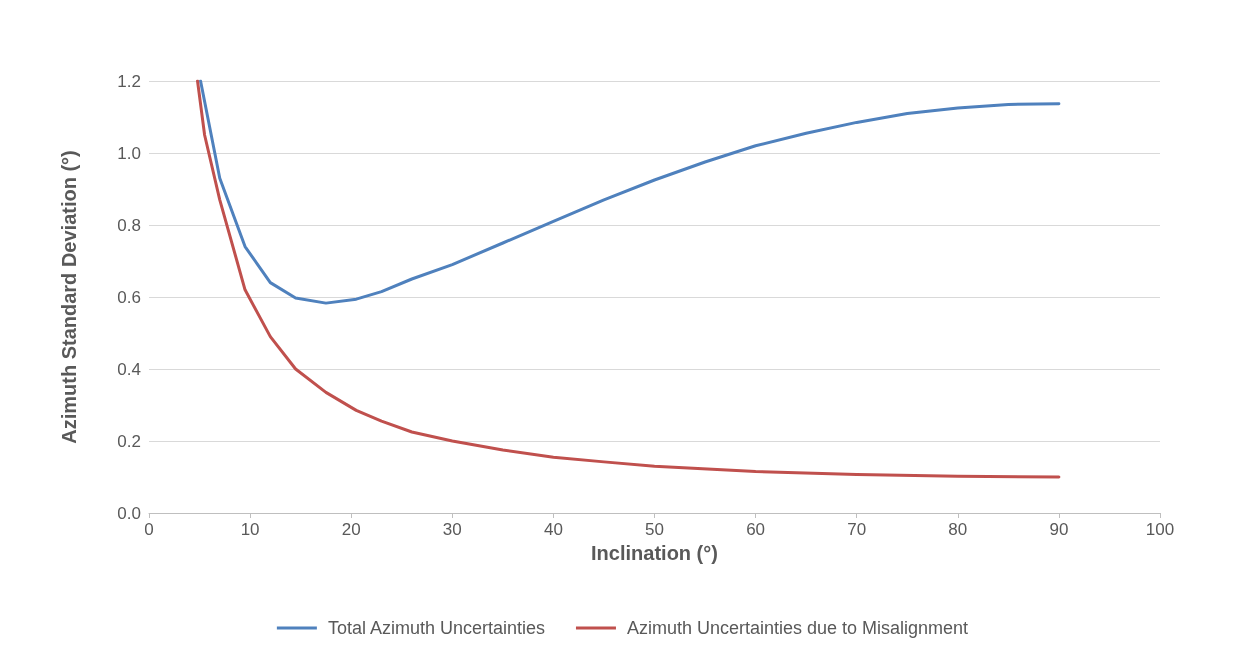 The image size is (1245, 660). What do you see at coordinates (654, 553) in the screenshot?
I see `x-axis-title: Inclination (°)` at bounding box center [654, 553].